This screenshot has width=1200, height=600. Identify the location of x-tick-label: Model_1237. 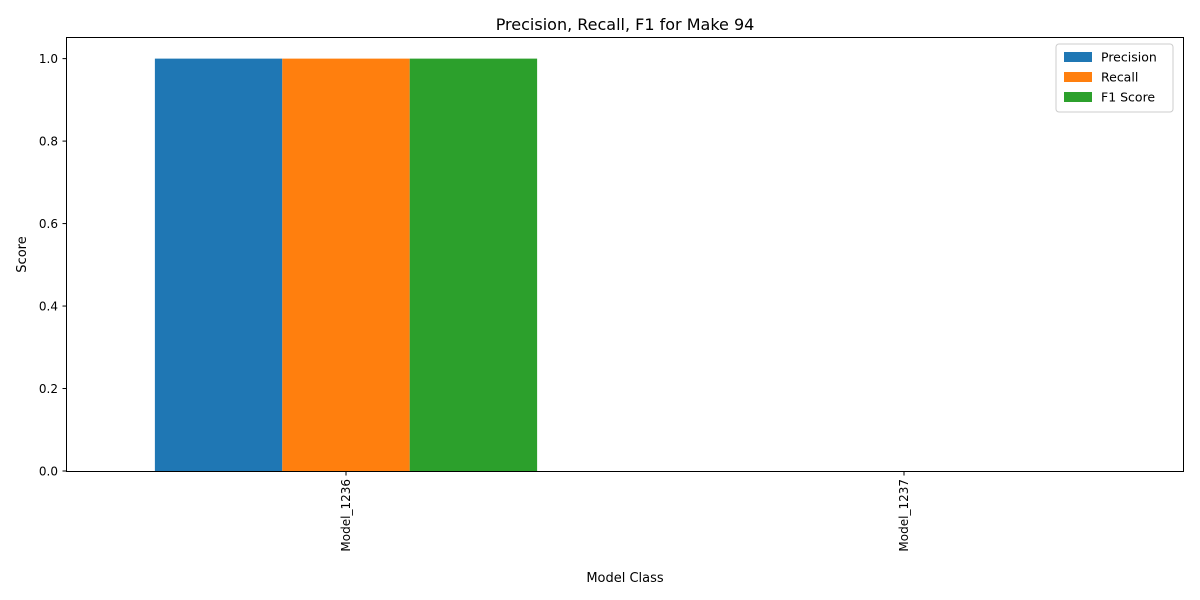
(904, 515).